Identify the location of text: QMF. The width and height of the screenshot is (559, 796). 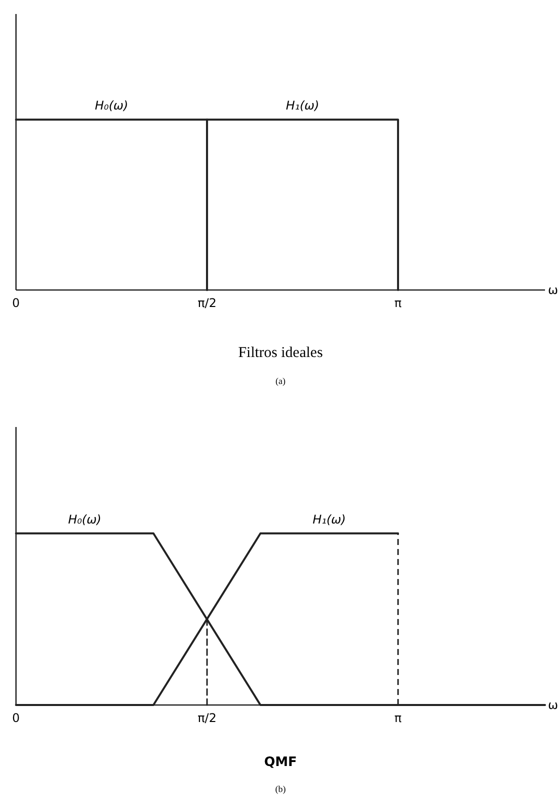
(280, 762).